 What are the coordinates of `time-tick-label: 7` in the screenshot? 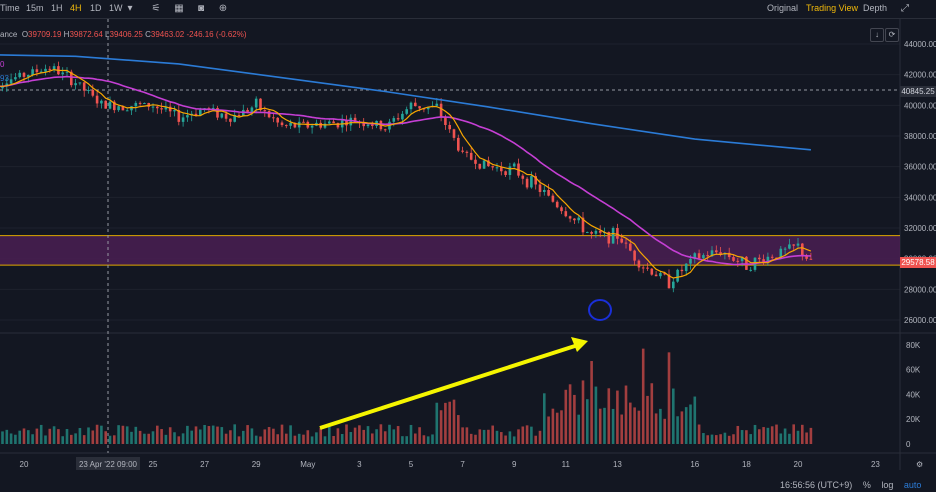 It's located at (462, 464).